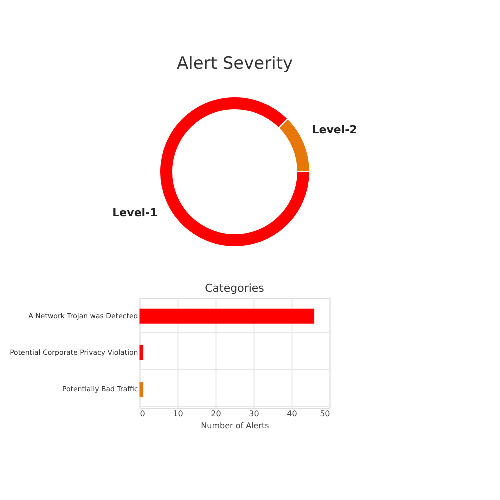 This screenshot has height=500, width=500. What do you see at coordinates (254, 414) in the screenshot?
I see `x-tick-label: 30` at bounding box center [254, 414].